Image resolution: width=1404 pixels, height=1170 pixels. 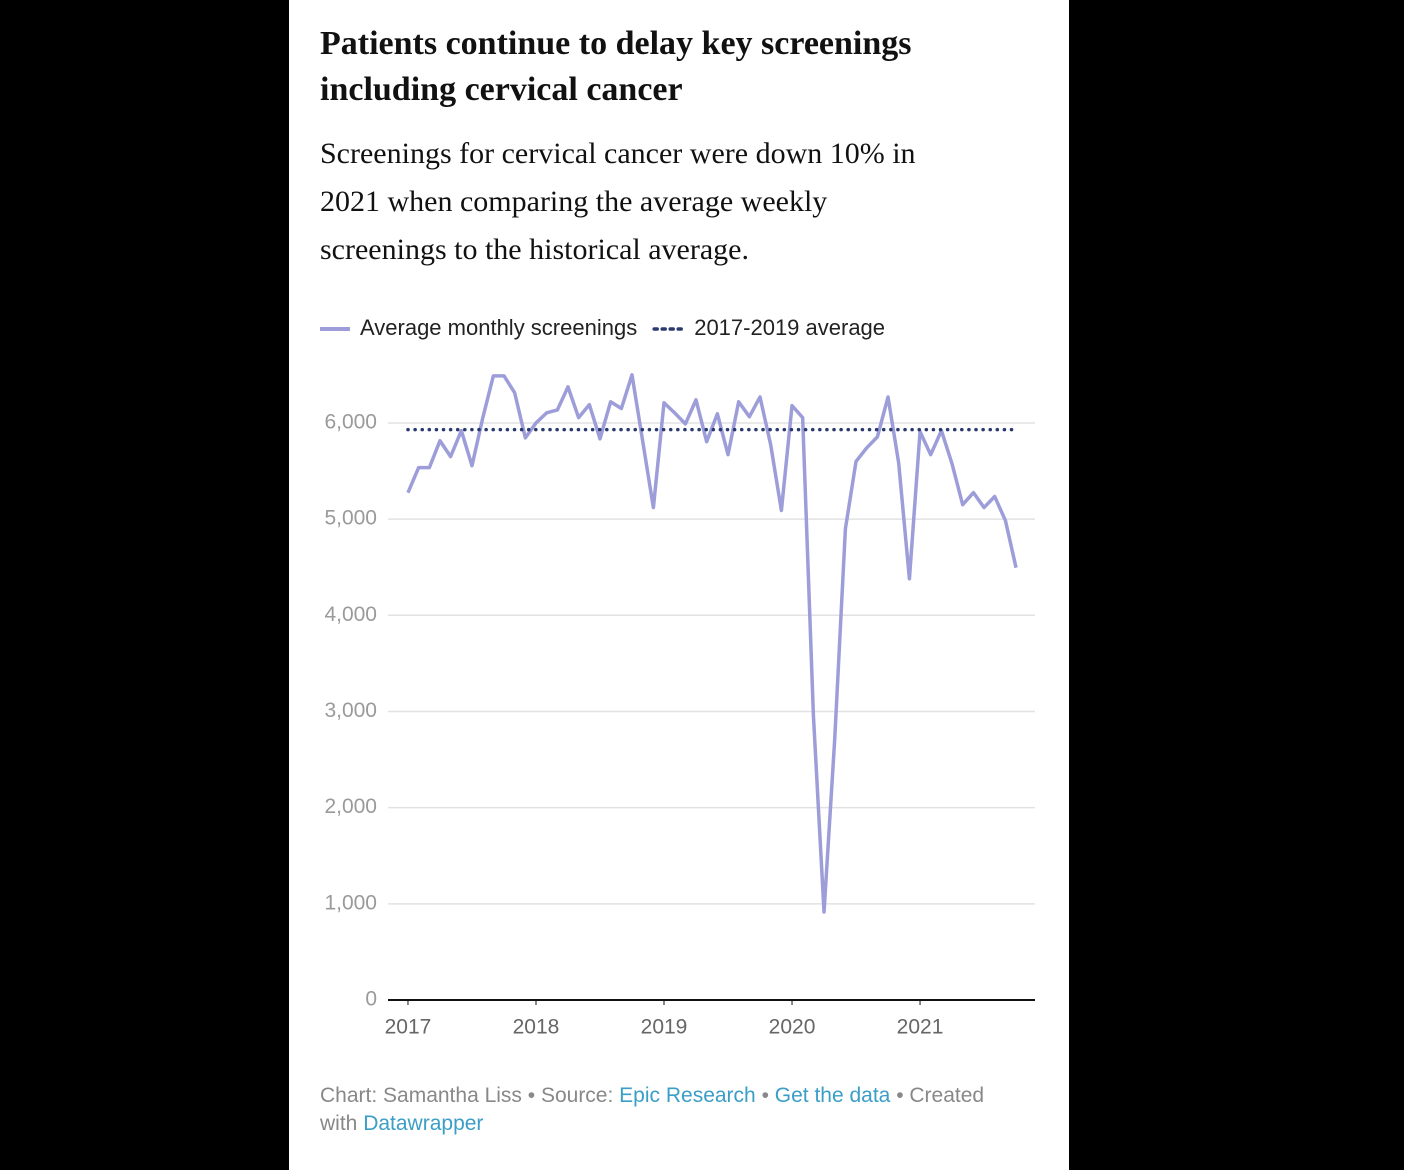 I want to click on x-tick-label: 2017, so click(x=408, y=1027).